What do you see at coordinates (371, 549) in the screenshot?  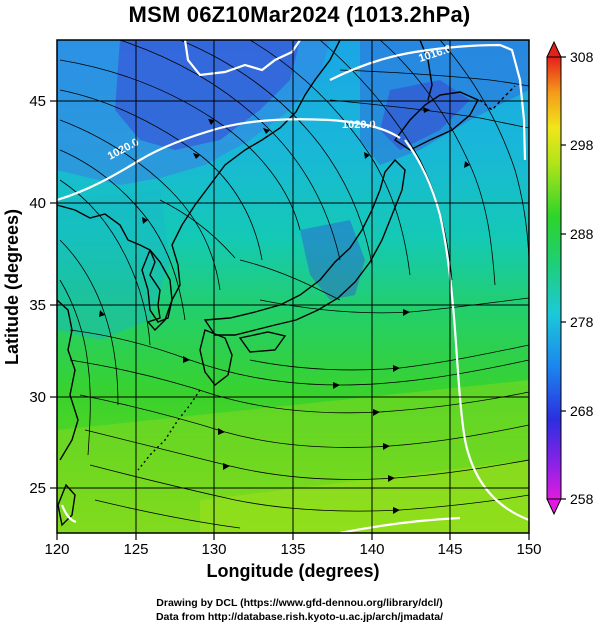 I see `x-tick-label: 140` at bounding box center [371, 549].